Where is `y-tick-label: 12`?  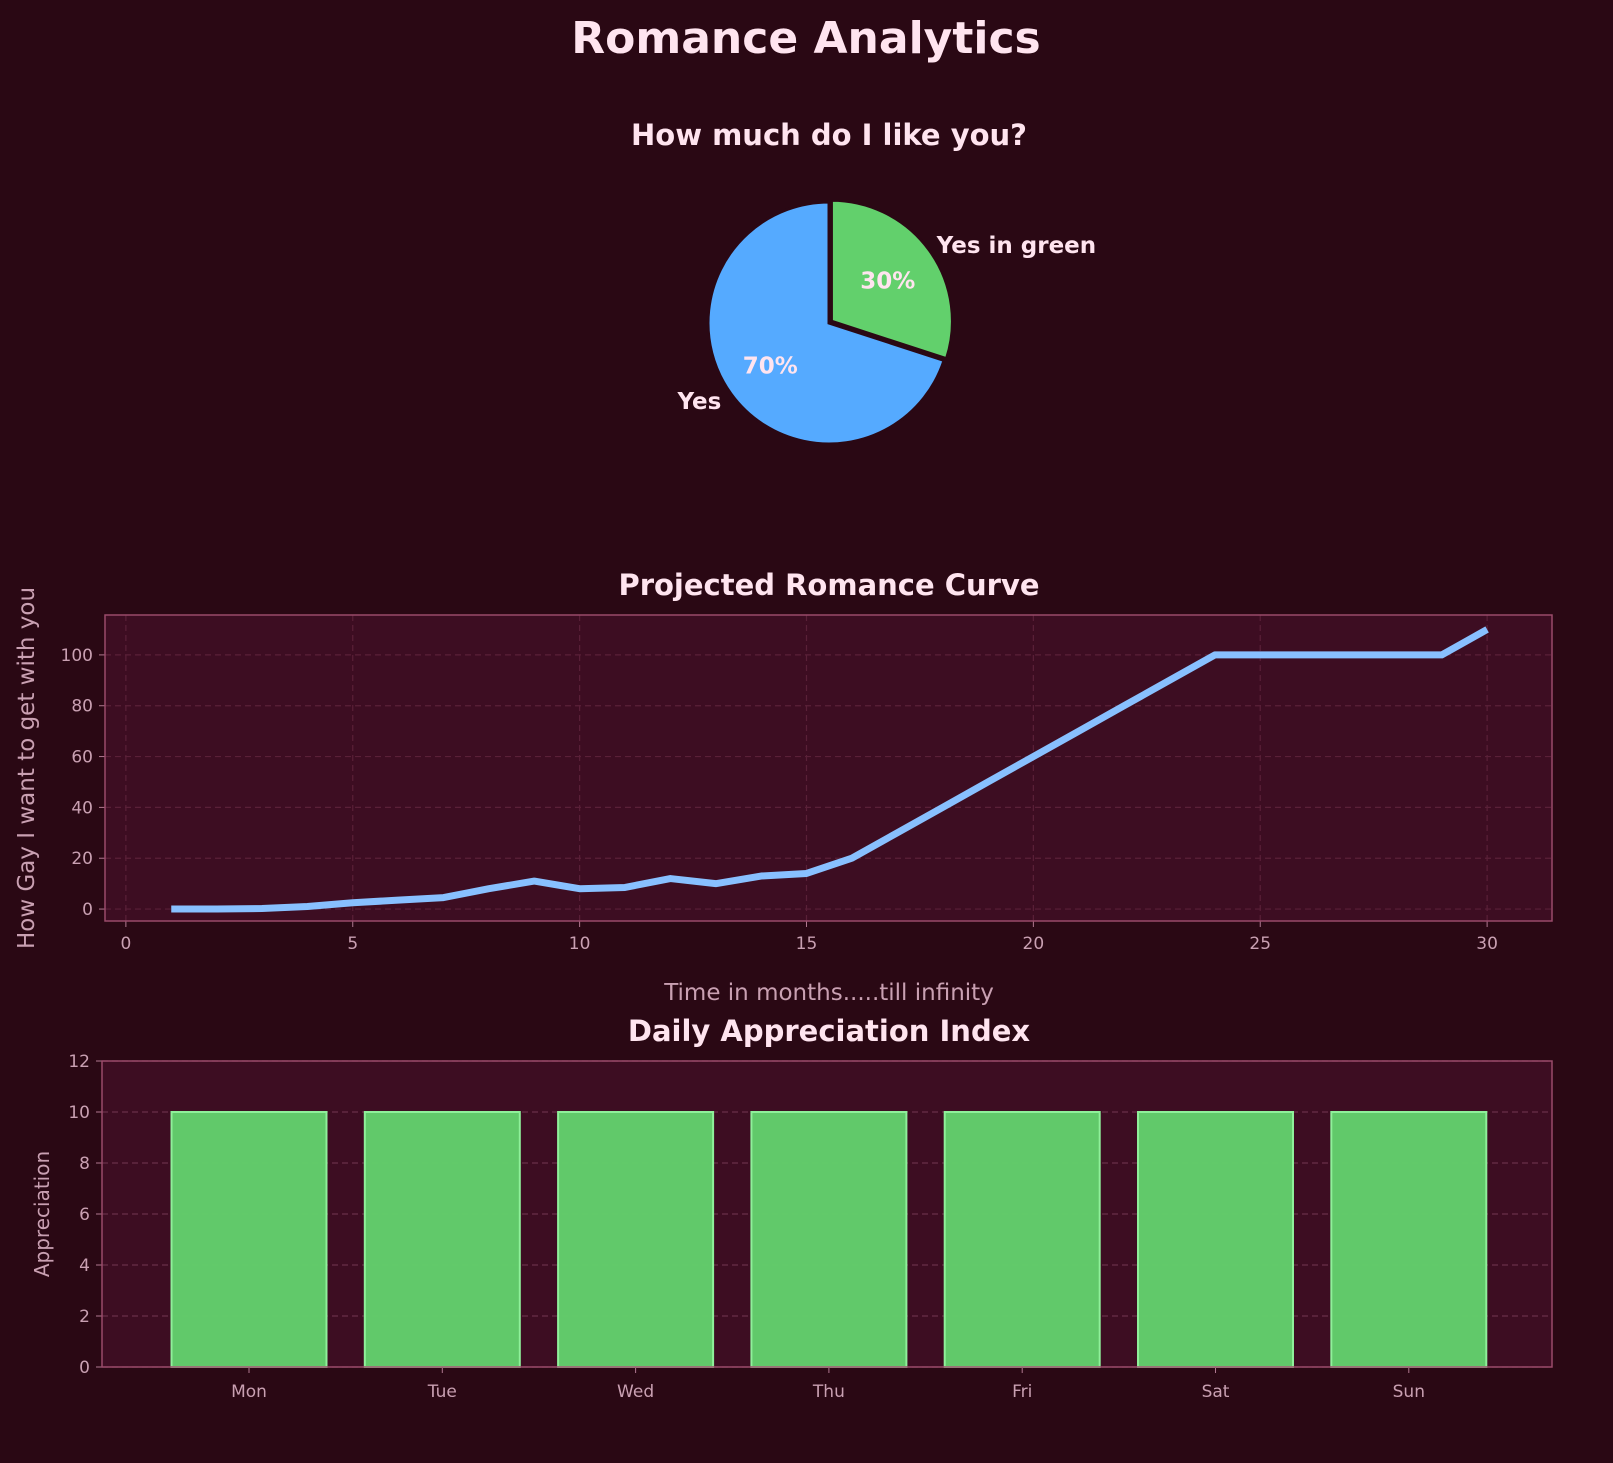
y-tick-label: 12 is located at coordinates (79, 1062).